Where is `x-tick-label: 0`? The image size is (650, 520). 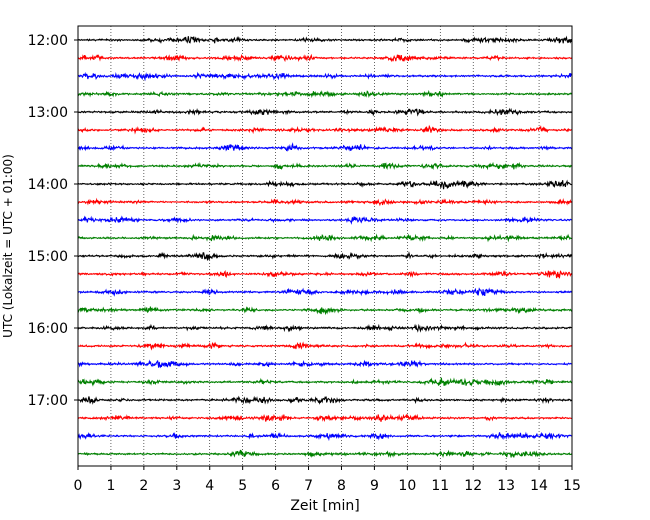 x-tick-label: 0 is located at coordinates (78, 486).